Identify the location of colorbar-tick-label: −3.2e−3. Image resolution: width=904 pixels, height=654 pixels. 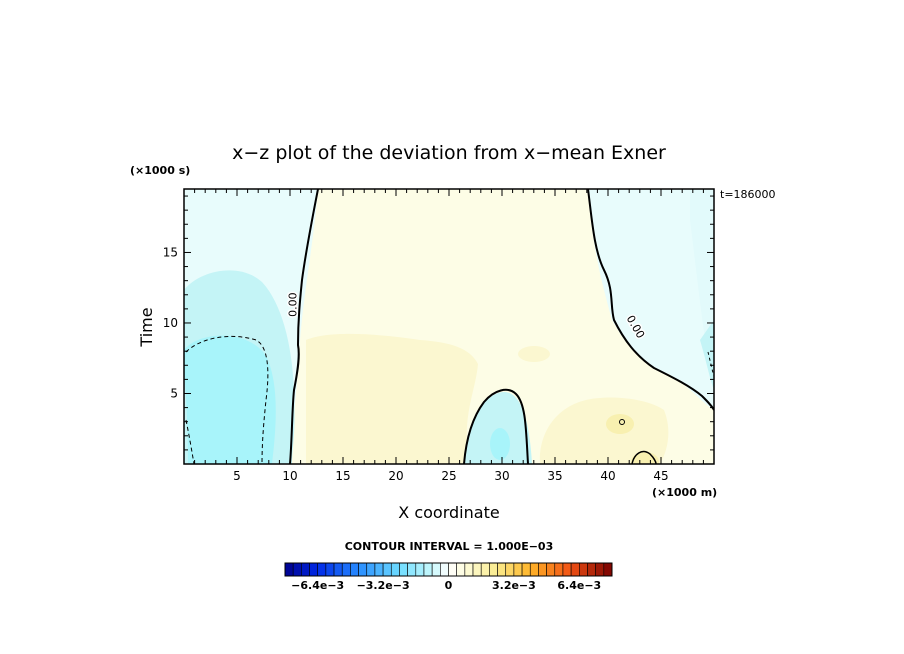
(383, 585).